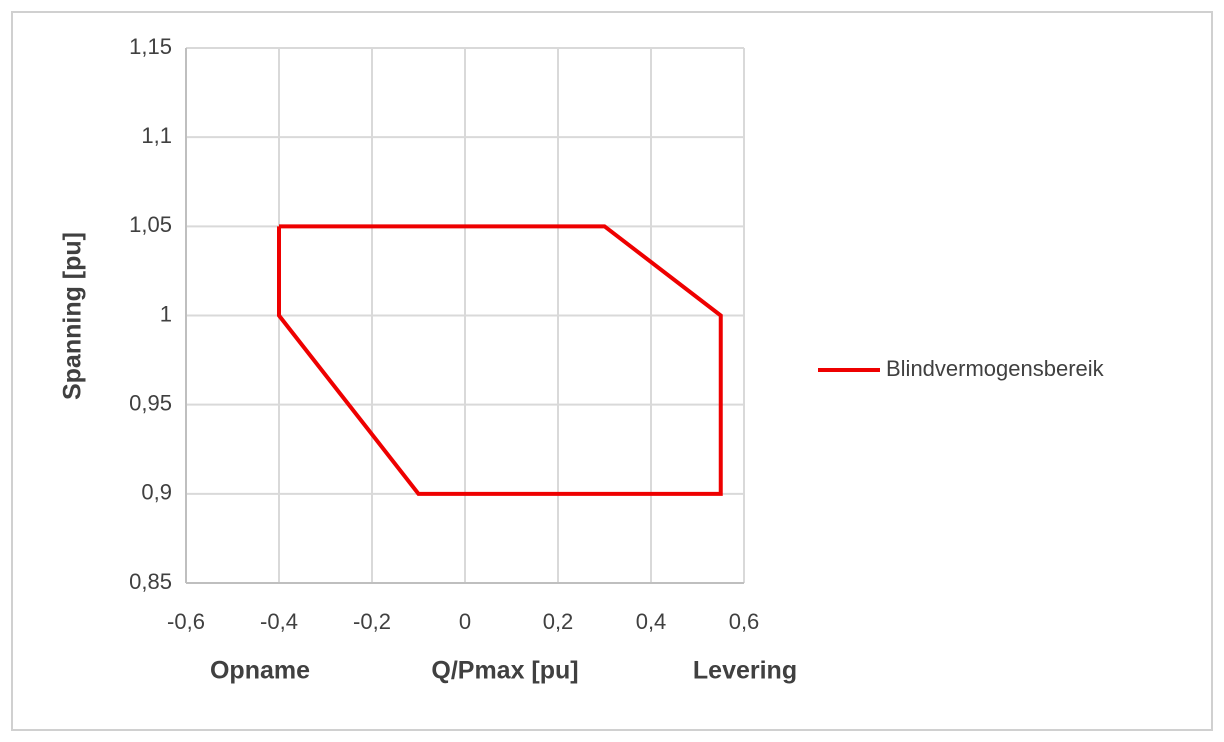  What do you see at coordinates (744, 621) in the screenshot?
I see `x-tick-label: 0,6` at bounding box center [744, 621].